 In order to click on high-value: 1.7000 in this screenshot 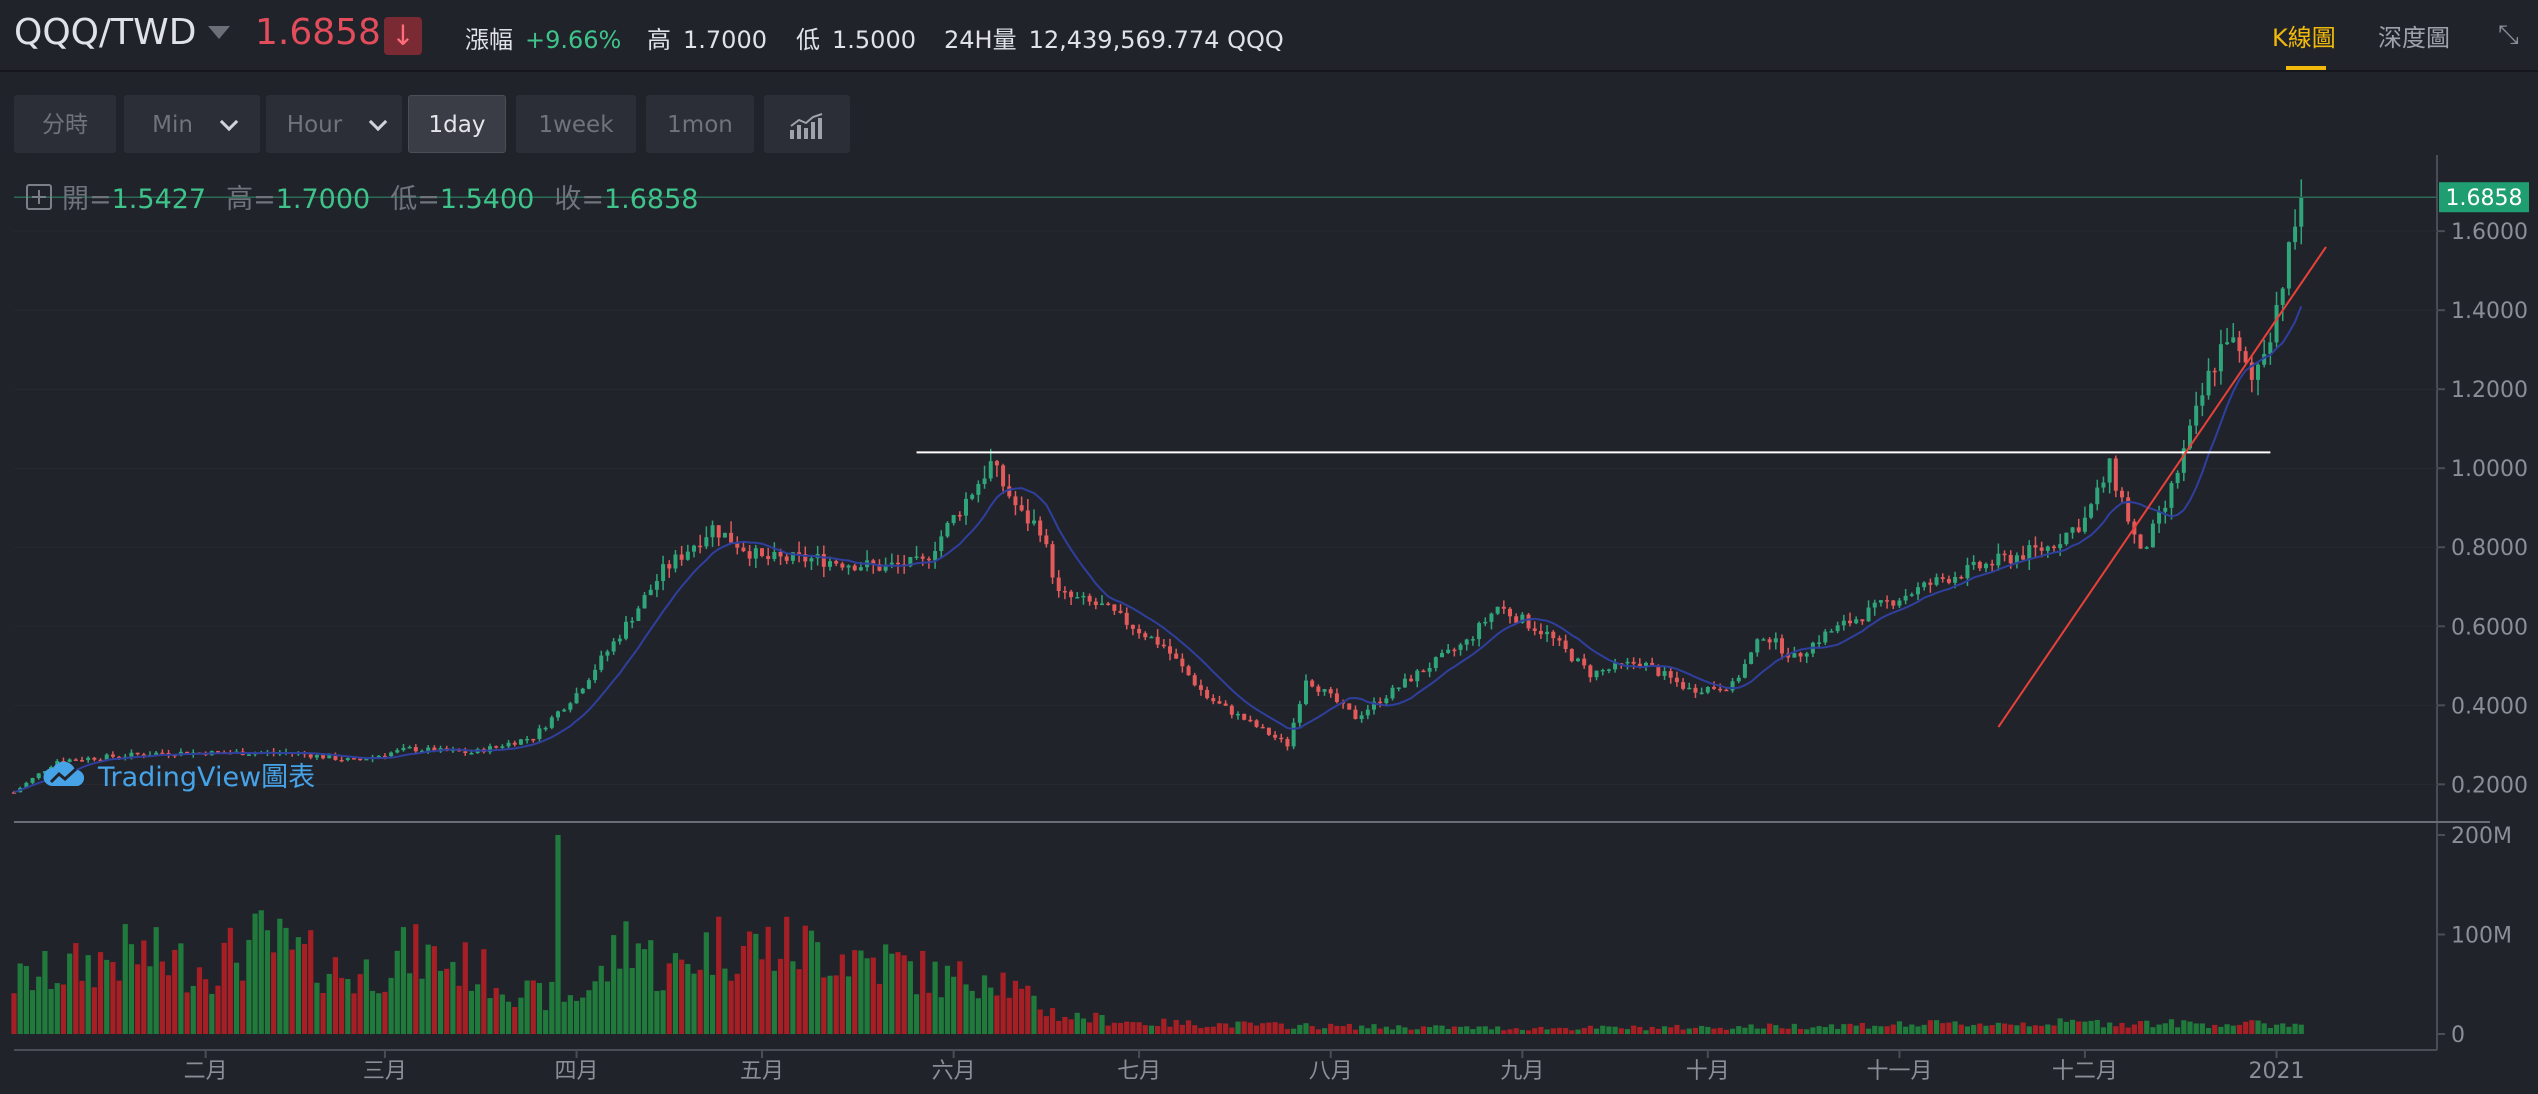, I will do `click(725, 40)`.